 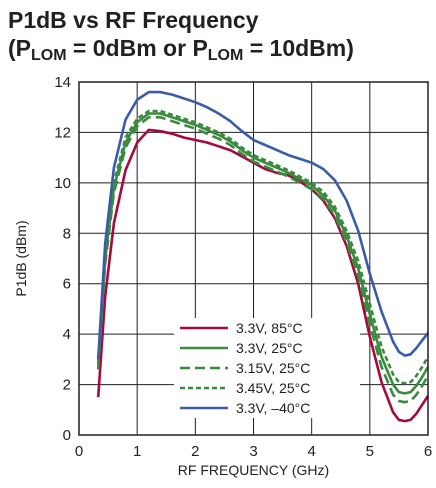 I want to click on x-tick-labels: 0 1 2 3 4 5 6, so click(x=253, y=451).